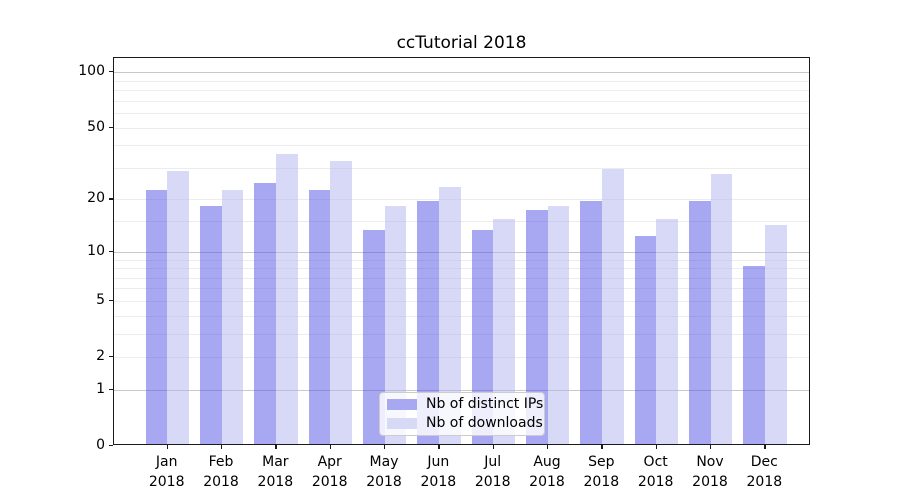 The image size is (900, 500). I want to click on legend-item-downloads: Nb of downloads, so click(462, 423).